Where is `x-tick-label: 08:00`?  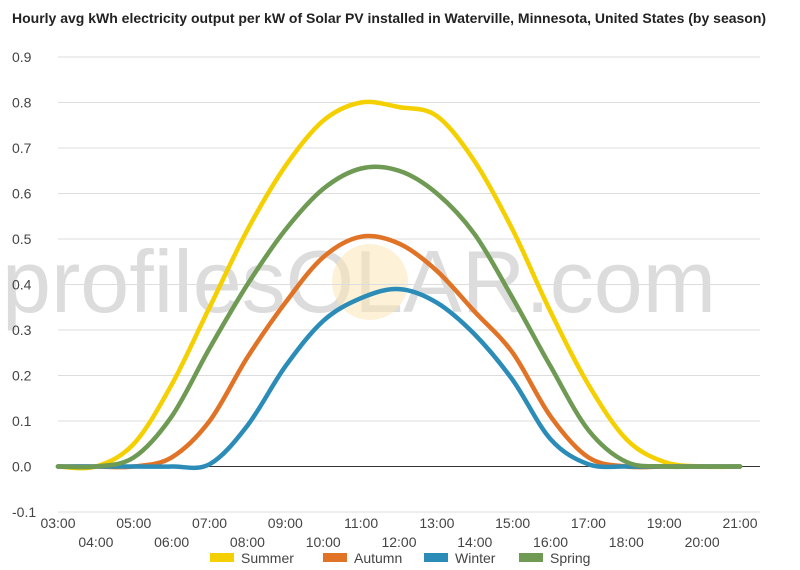
x-tick-label: 08:00 is located at coordinates (247, 542).